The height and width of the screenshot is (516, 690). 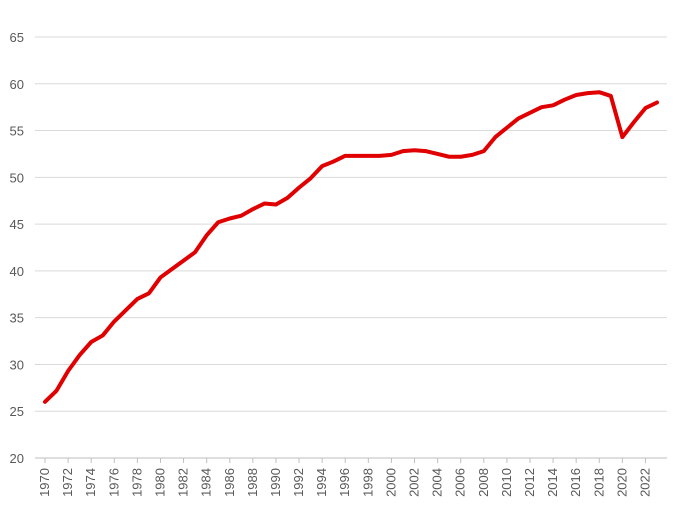 I want to click on x-tick-label: 1970, so click(x=44, y=482).